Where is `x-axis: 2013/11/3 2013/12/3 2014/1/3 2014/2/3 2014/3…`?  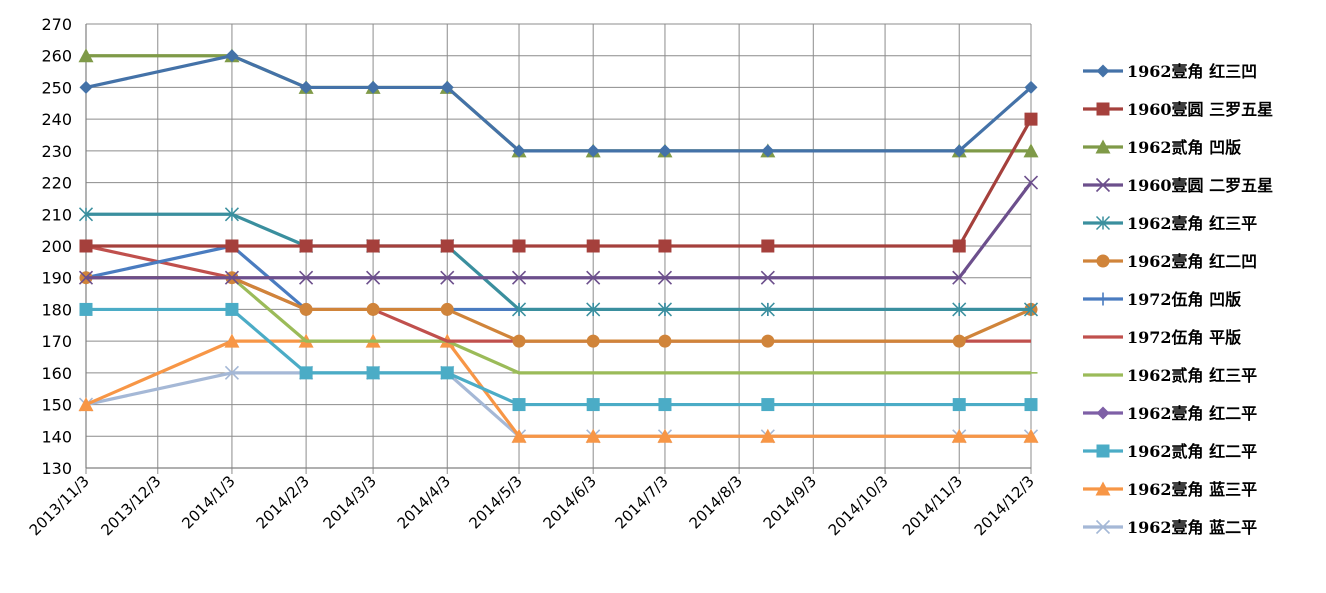 x-axis: 2013/11/3 2013/12/3 2014/1/3 2014/2/3 2014/3… is located at coordinates (532, 503).